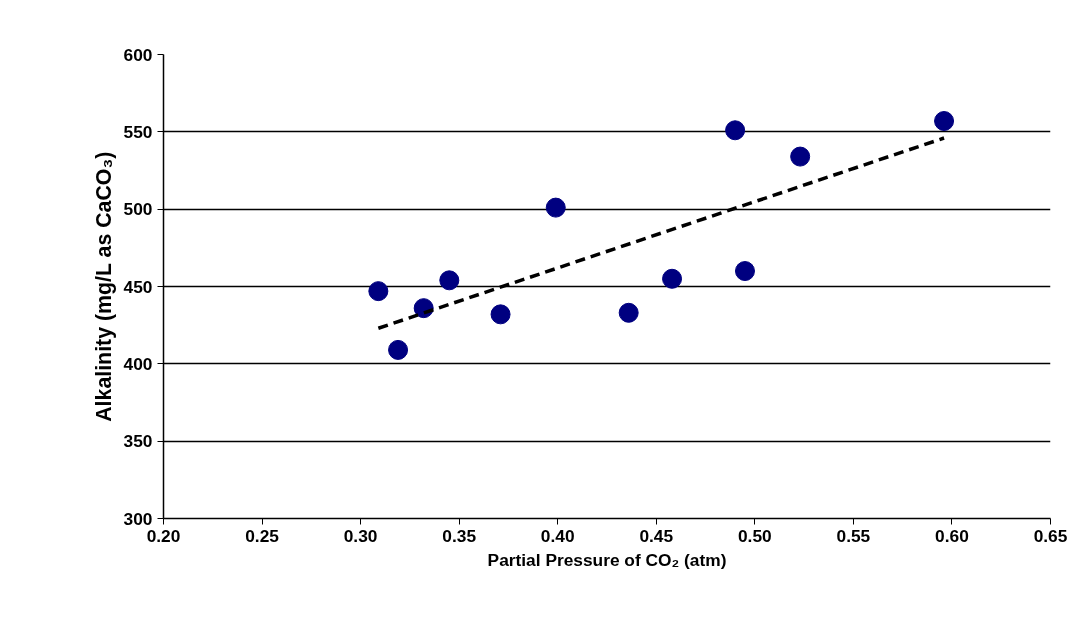 The image size is (1085, 644). Describe the element at coordinates (360, 535) in the screenshot. I see `x-tick-label: 0.30` at that location.